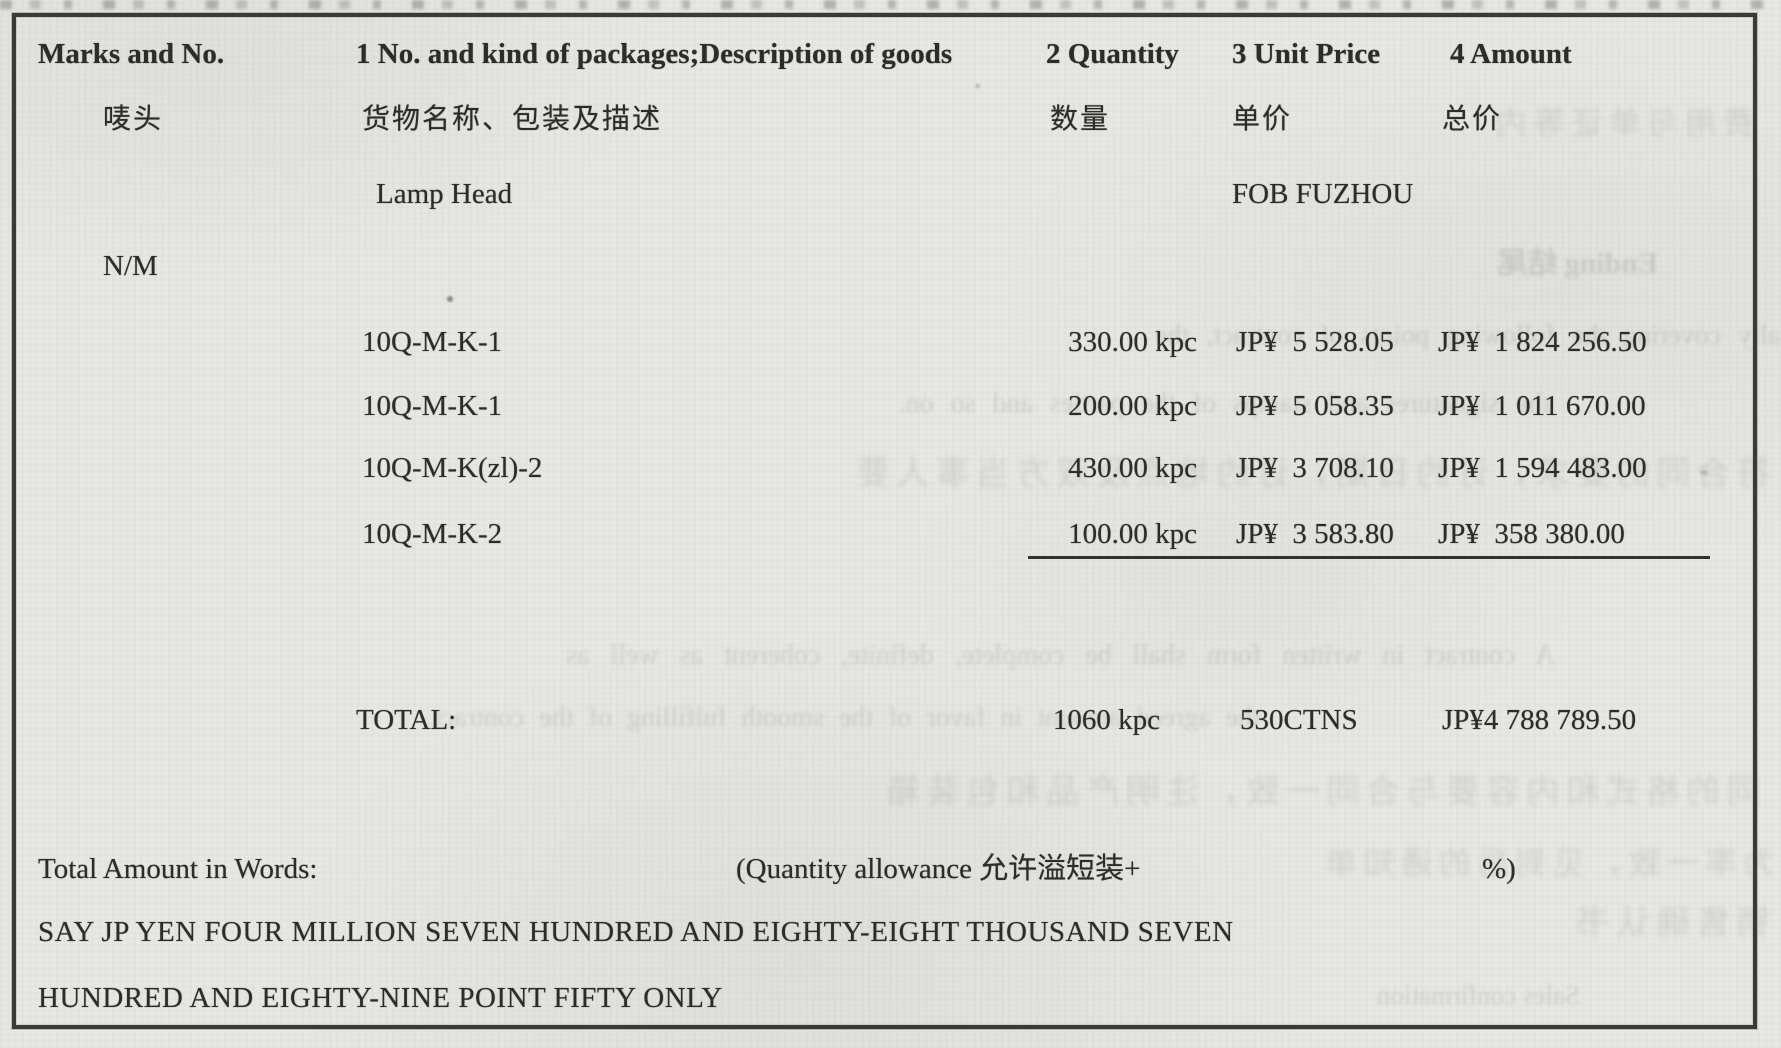 The height and width of the screenshot is (1048, 1781). What do you see at coordinates (406, 720) in the screenshot?
I see `total-label: TOTAL:` at bounding box center [406, 720].